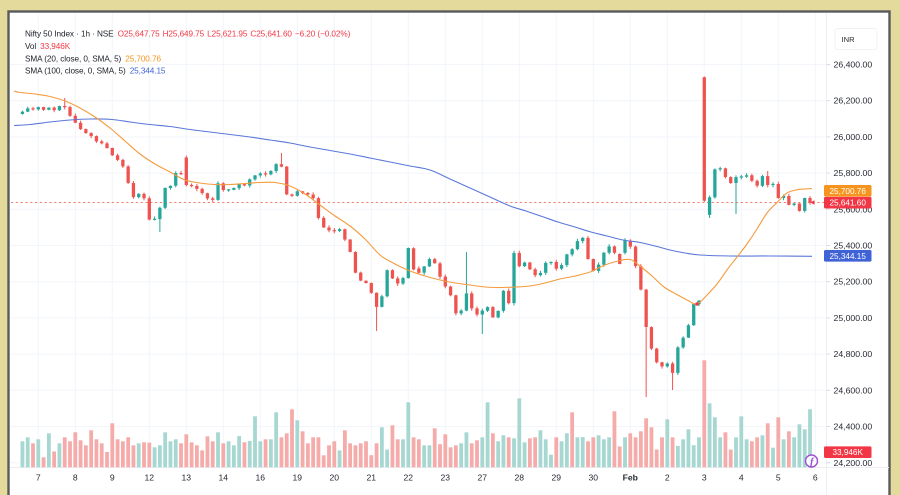 Image resolution: width=900 pixels, height=495 pixels. Describe the element at coordinates (38, 478) in the screenshot. I see `svg-text: 7` at that location.